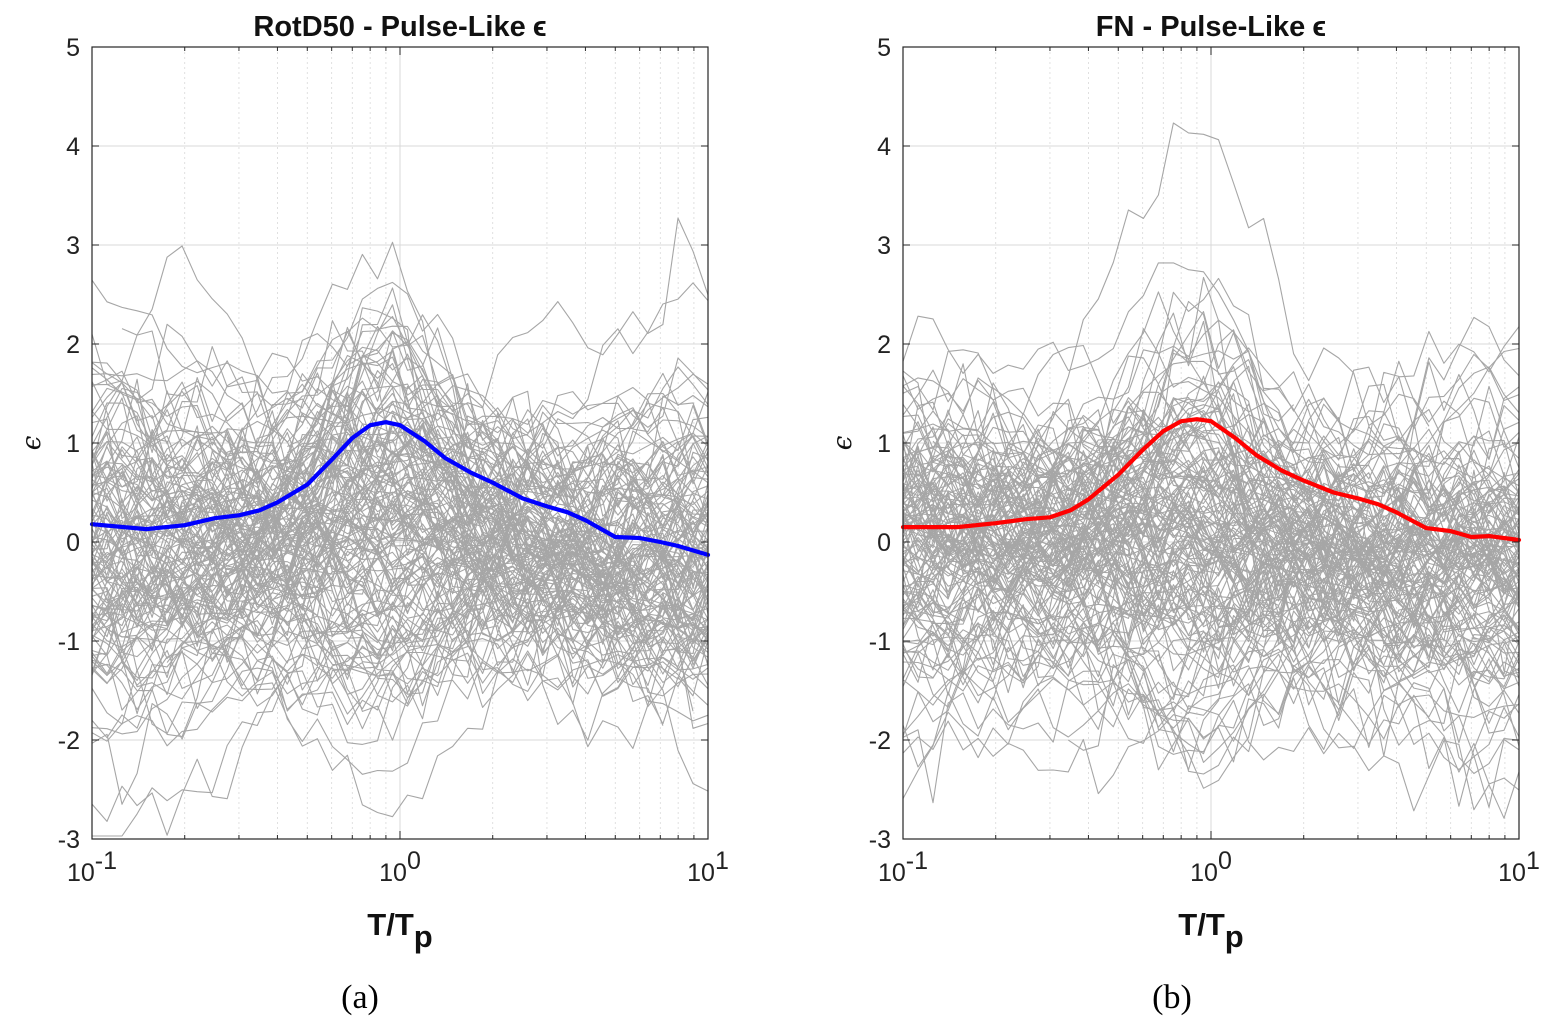 This screenshot has height=1030, width=1560. What do you see at coordinates (1201, 27) in the screenshot?
I see `chart-title-text: FN - Pulse-Like` at bounding box center [1201, 27].